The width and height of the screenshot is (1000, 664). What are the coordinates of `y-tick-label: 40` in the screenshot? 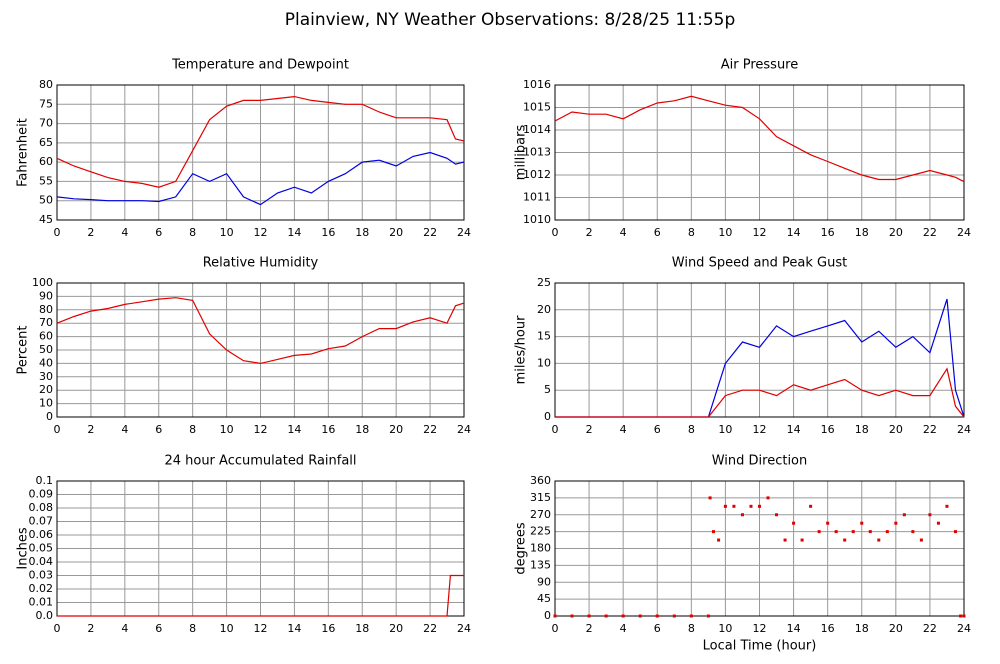 It's located at (46, 362).